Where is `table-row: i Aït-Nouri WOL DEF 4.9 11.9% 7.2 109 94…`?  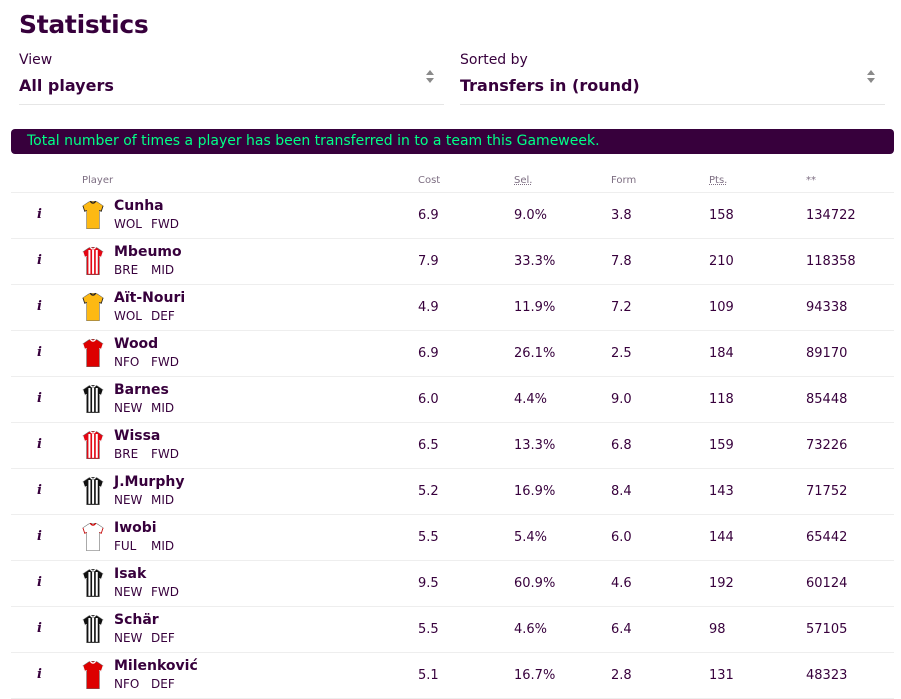
table-row: i Aït-Nouri WOL DEF 4.9 11.9% 7.2 109 94… is located at coordinates (452, 308).